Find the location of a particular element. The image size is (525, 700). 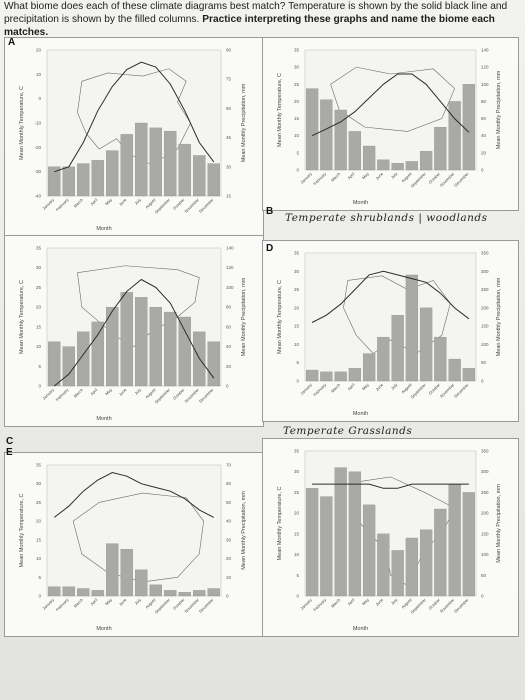

month-label: April is located at coordinates (93, 391).